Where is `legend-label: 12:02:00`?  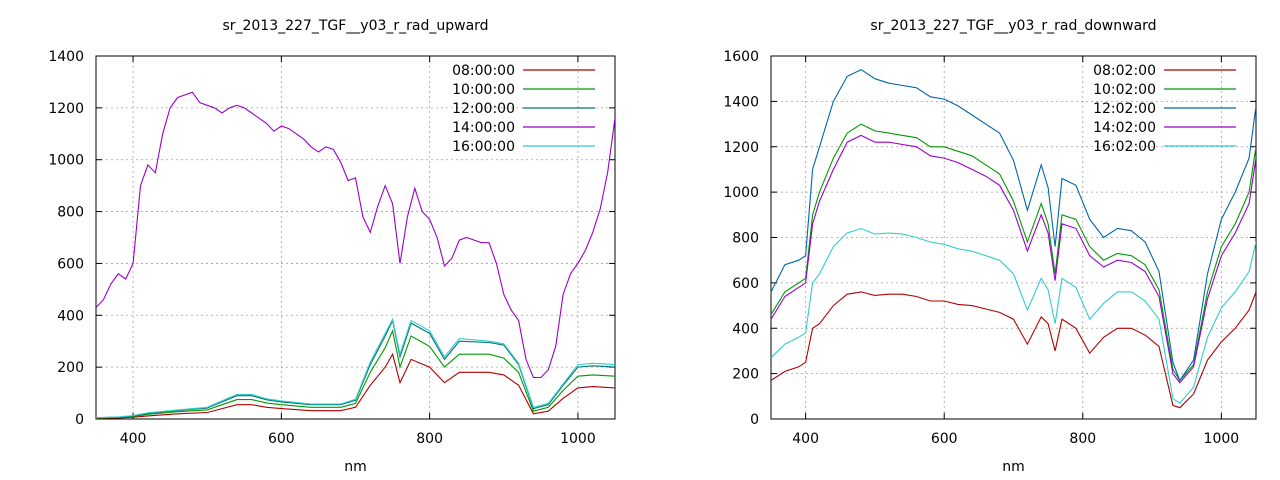
legend-label: 12:02:00 is located at coordinates (1124, 109).